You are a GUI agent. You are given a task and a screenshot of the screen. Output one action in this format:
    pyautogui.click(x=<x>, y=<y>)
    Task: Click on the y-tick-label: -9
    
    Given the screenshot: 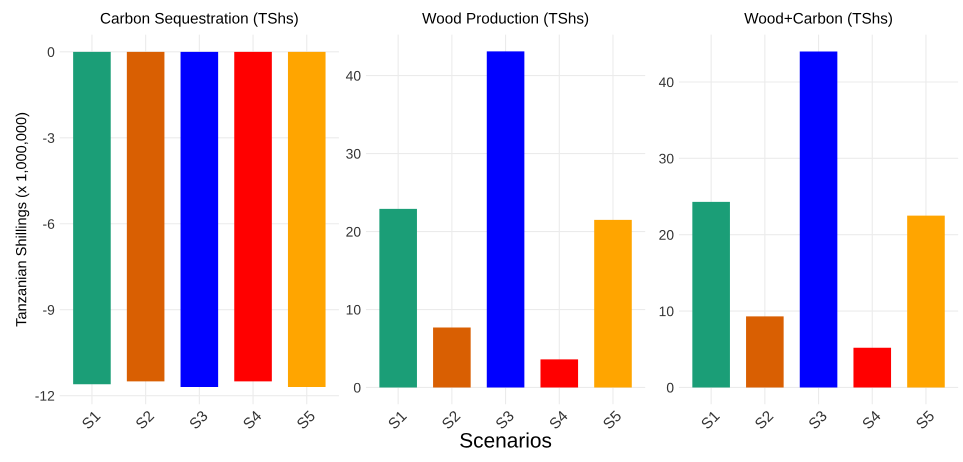 What is the action you would take?
    pyautogui.click(x=48, y=310)
    